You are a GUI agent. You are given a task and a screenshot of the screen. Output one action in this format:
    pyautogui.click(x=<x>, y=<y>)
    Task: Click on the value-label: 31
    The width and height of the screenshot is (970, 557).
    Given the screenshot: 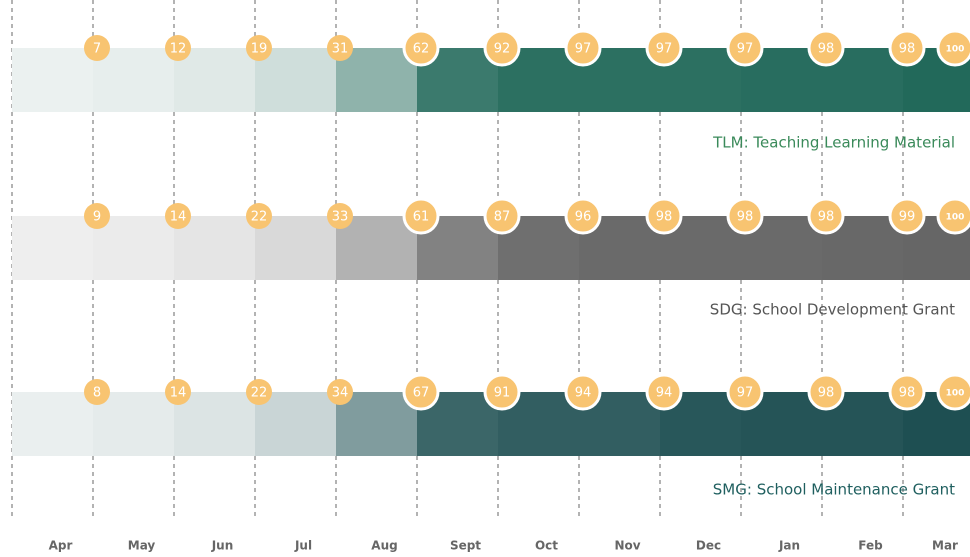 What is the action you would take?
    pyautogui.click(x=340, y=49)
    